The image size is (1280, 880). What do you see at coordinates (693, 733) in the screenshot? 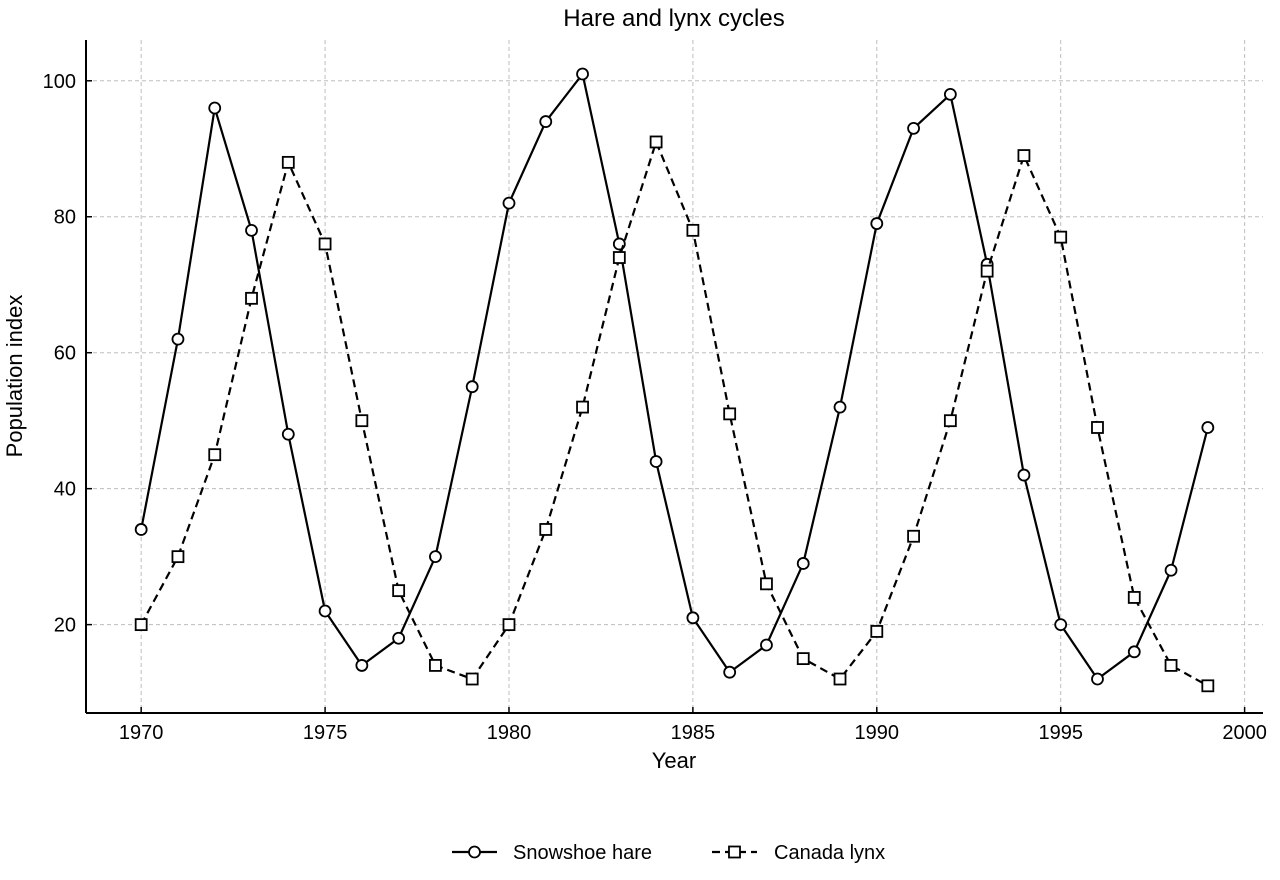
I see `x-tick-label: 1985` at bounding box center [693, 733].